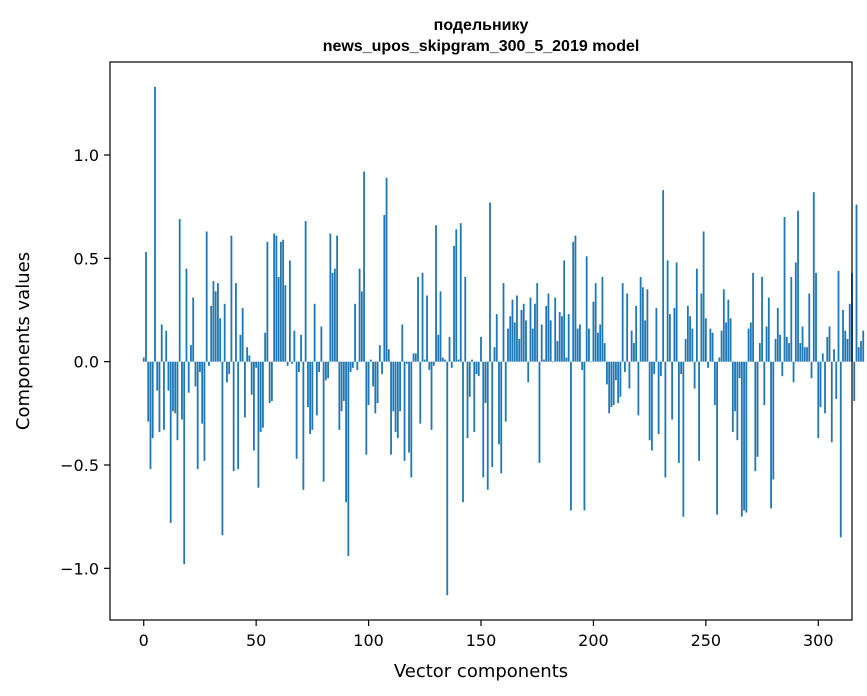  I want to click on x-tick-label: 100, so click(368, 640).